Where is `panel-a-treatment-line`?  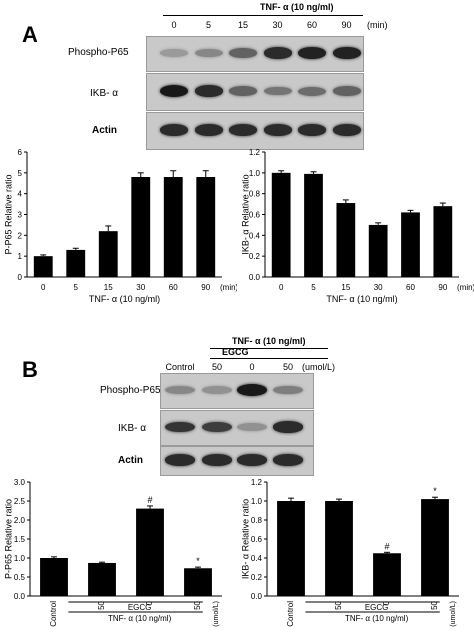
panel-a-treatment-line is located at coordinates (263, 15).